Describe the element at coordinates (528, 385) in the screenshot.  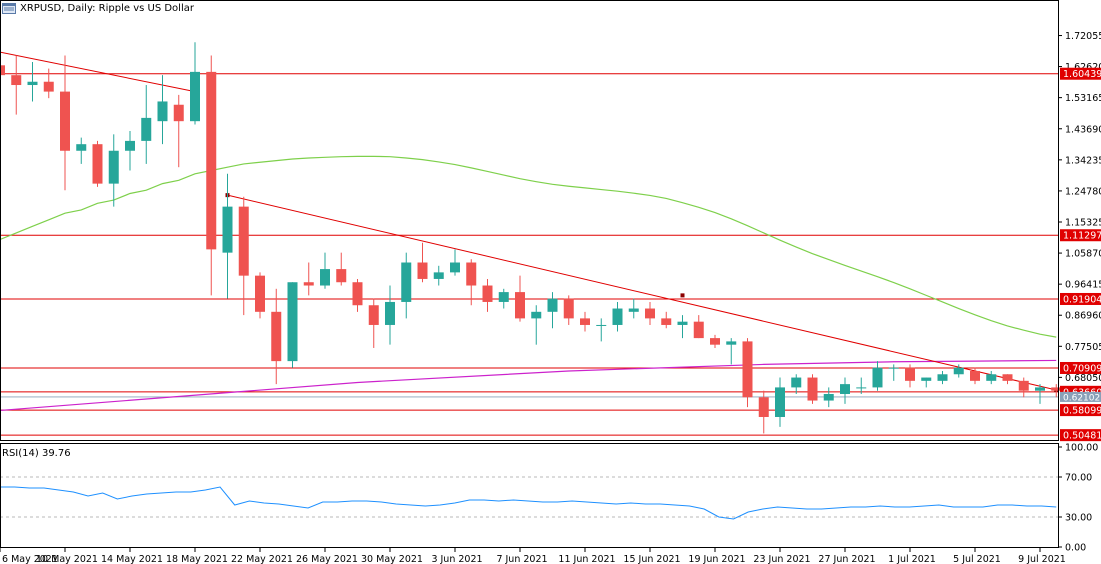
I see `moving-average-magenta-line` at that location.